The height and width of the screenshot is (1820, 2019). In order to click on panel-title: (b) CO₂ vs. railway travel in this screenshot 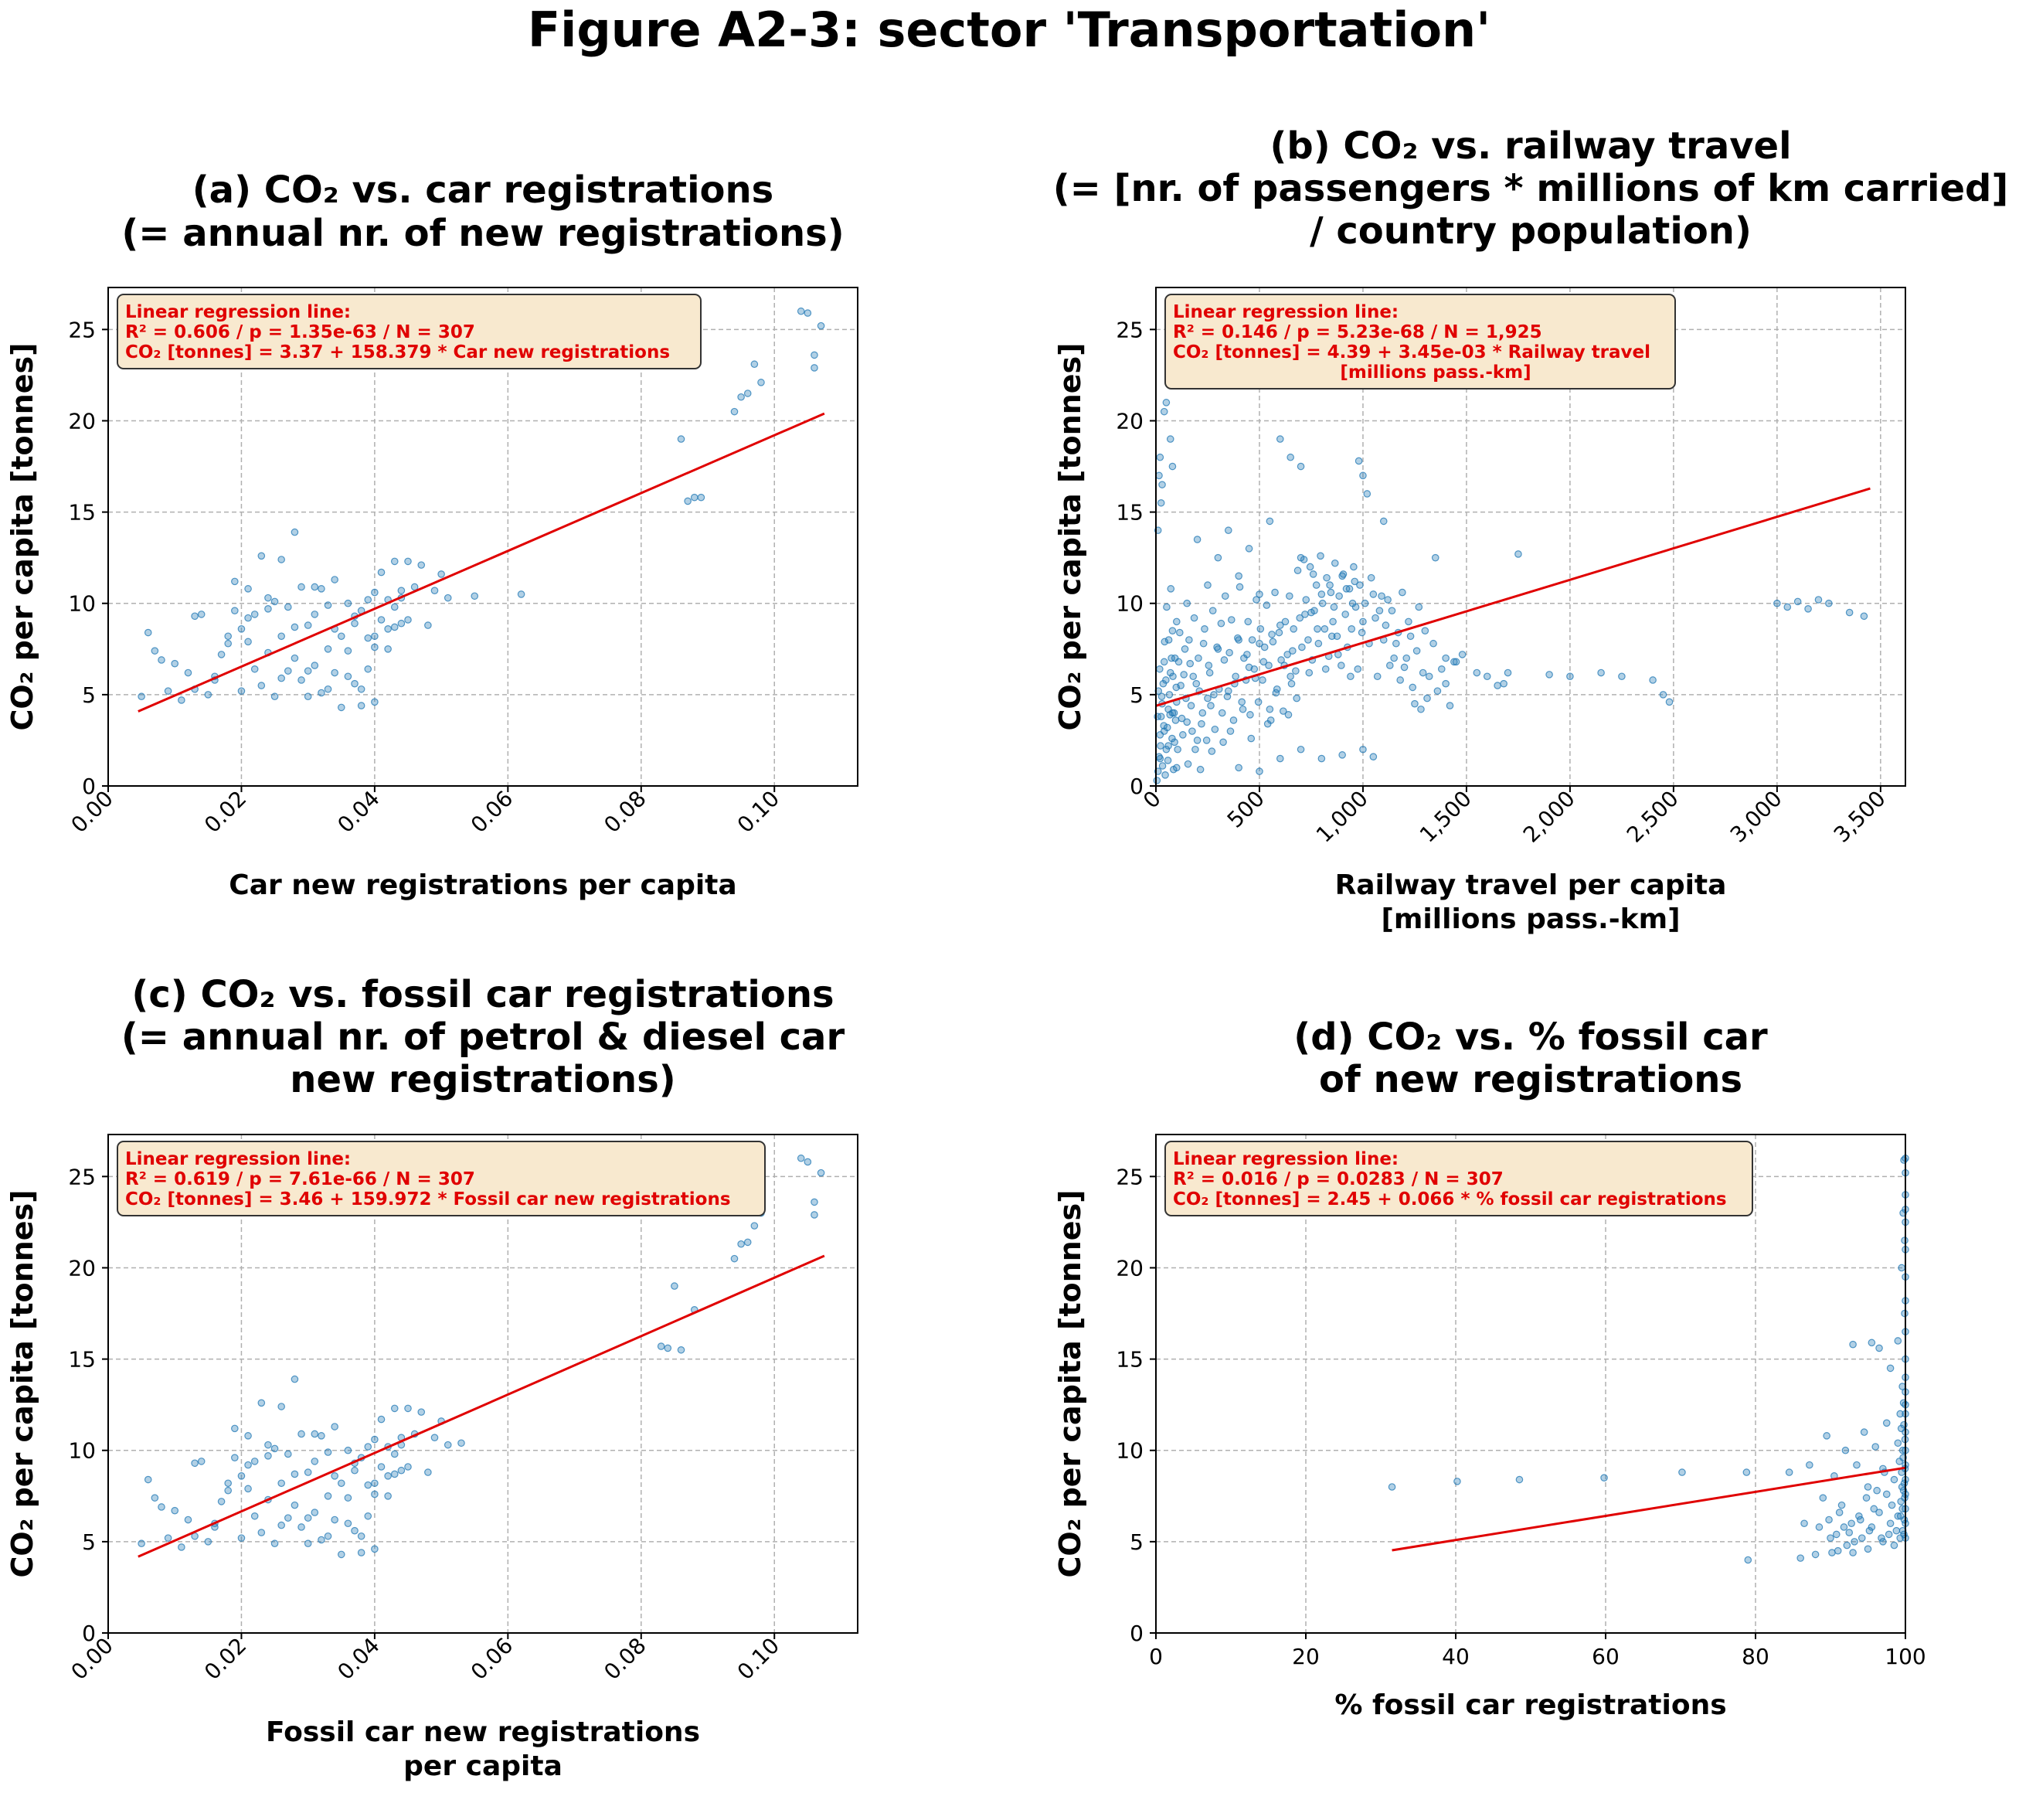, I will do `click(1530, 146)`.